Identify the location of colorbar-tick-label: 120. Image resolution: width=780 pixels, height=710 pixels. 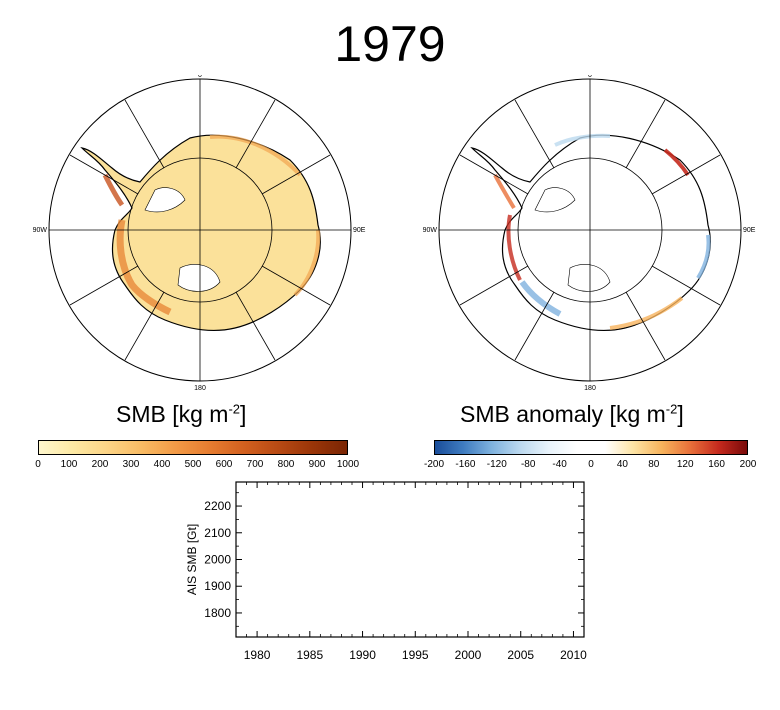
(685, 464).